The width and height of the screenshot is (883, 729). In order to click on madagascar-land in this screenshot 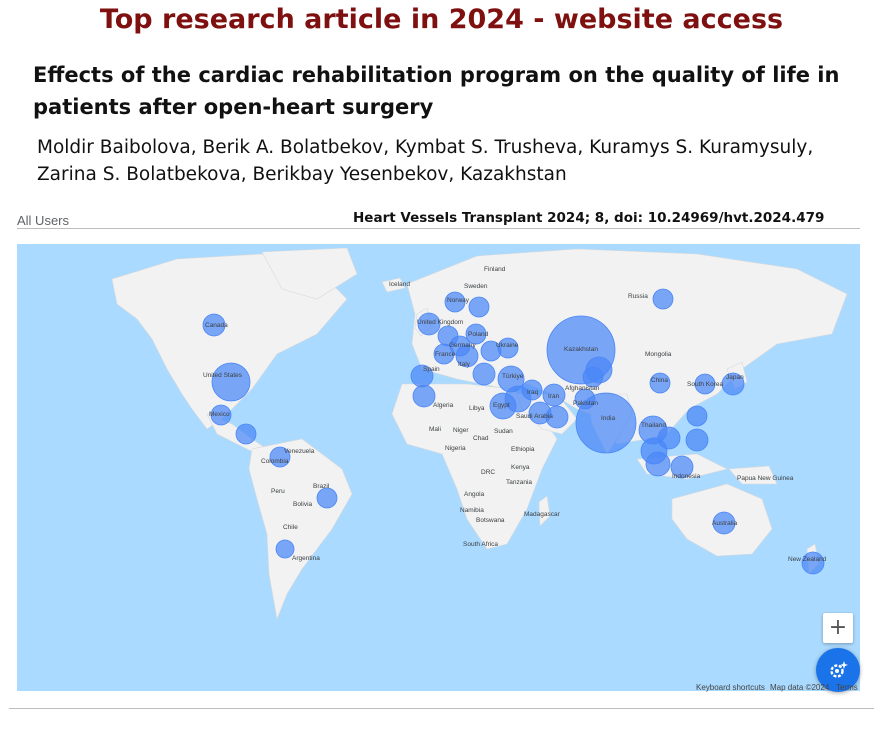, I will do `click(544, 511)`.